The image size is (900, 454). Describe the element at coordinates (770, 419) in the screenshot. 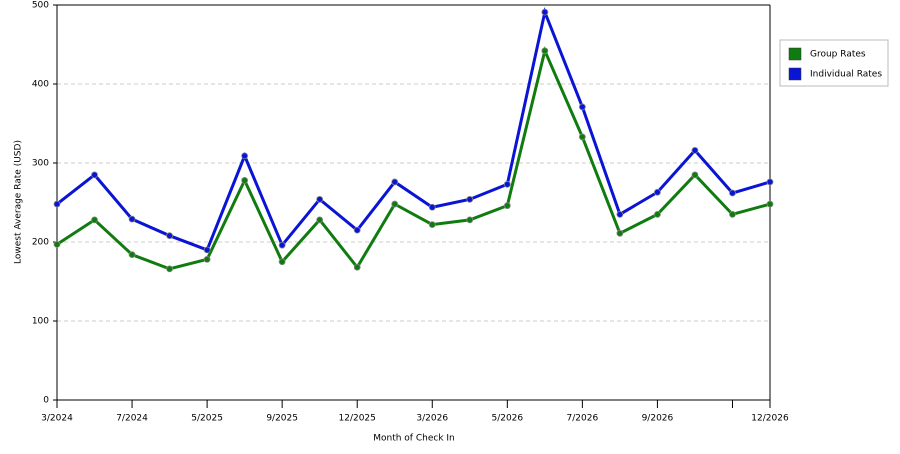

I see `x-tick-label: 12/2026` at that location.